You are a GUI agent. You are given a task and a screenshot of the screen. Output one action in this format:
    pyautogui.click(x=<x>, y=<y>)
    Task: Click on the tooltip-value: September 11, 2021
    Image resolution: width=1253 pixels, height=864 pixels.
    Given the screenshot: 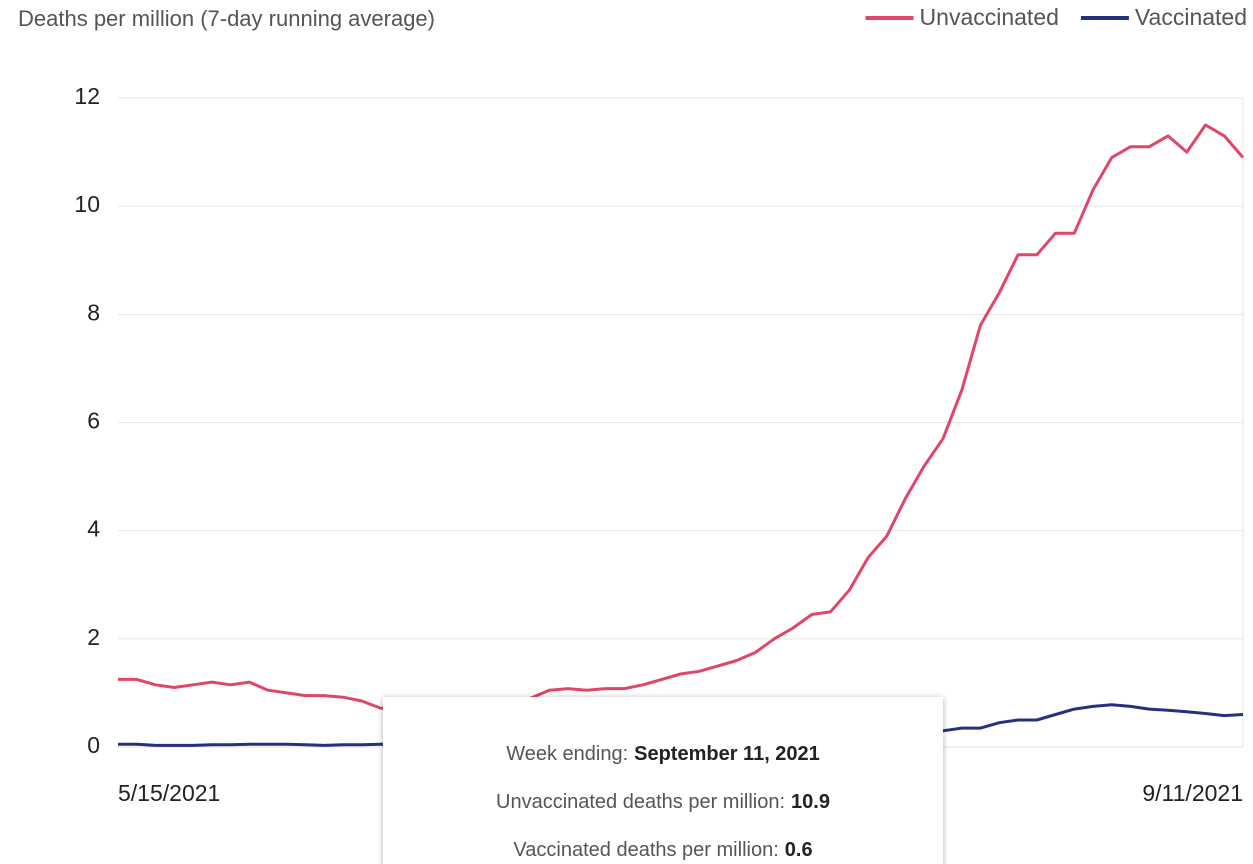 What is the action you would take?
    pyautogui.click(x=727, y=754)
    